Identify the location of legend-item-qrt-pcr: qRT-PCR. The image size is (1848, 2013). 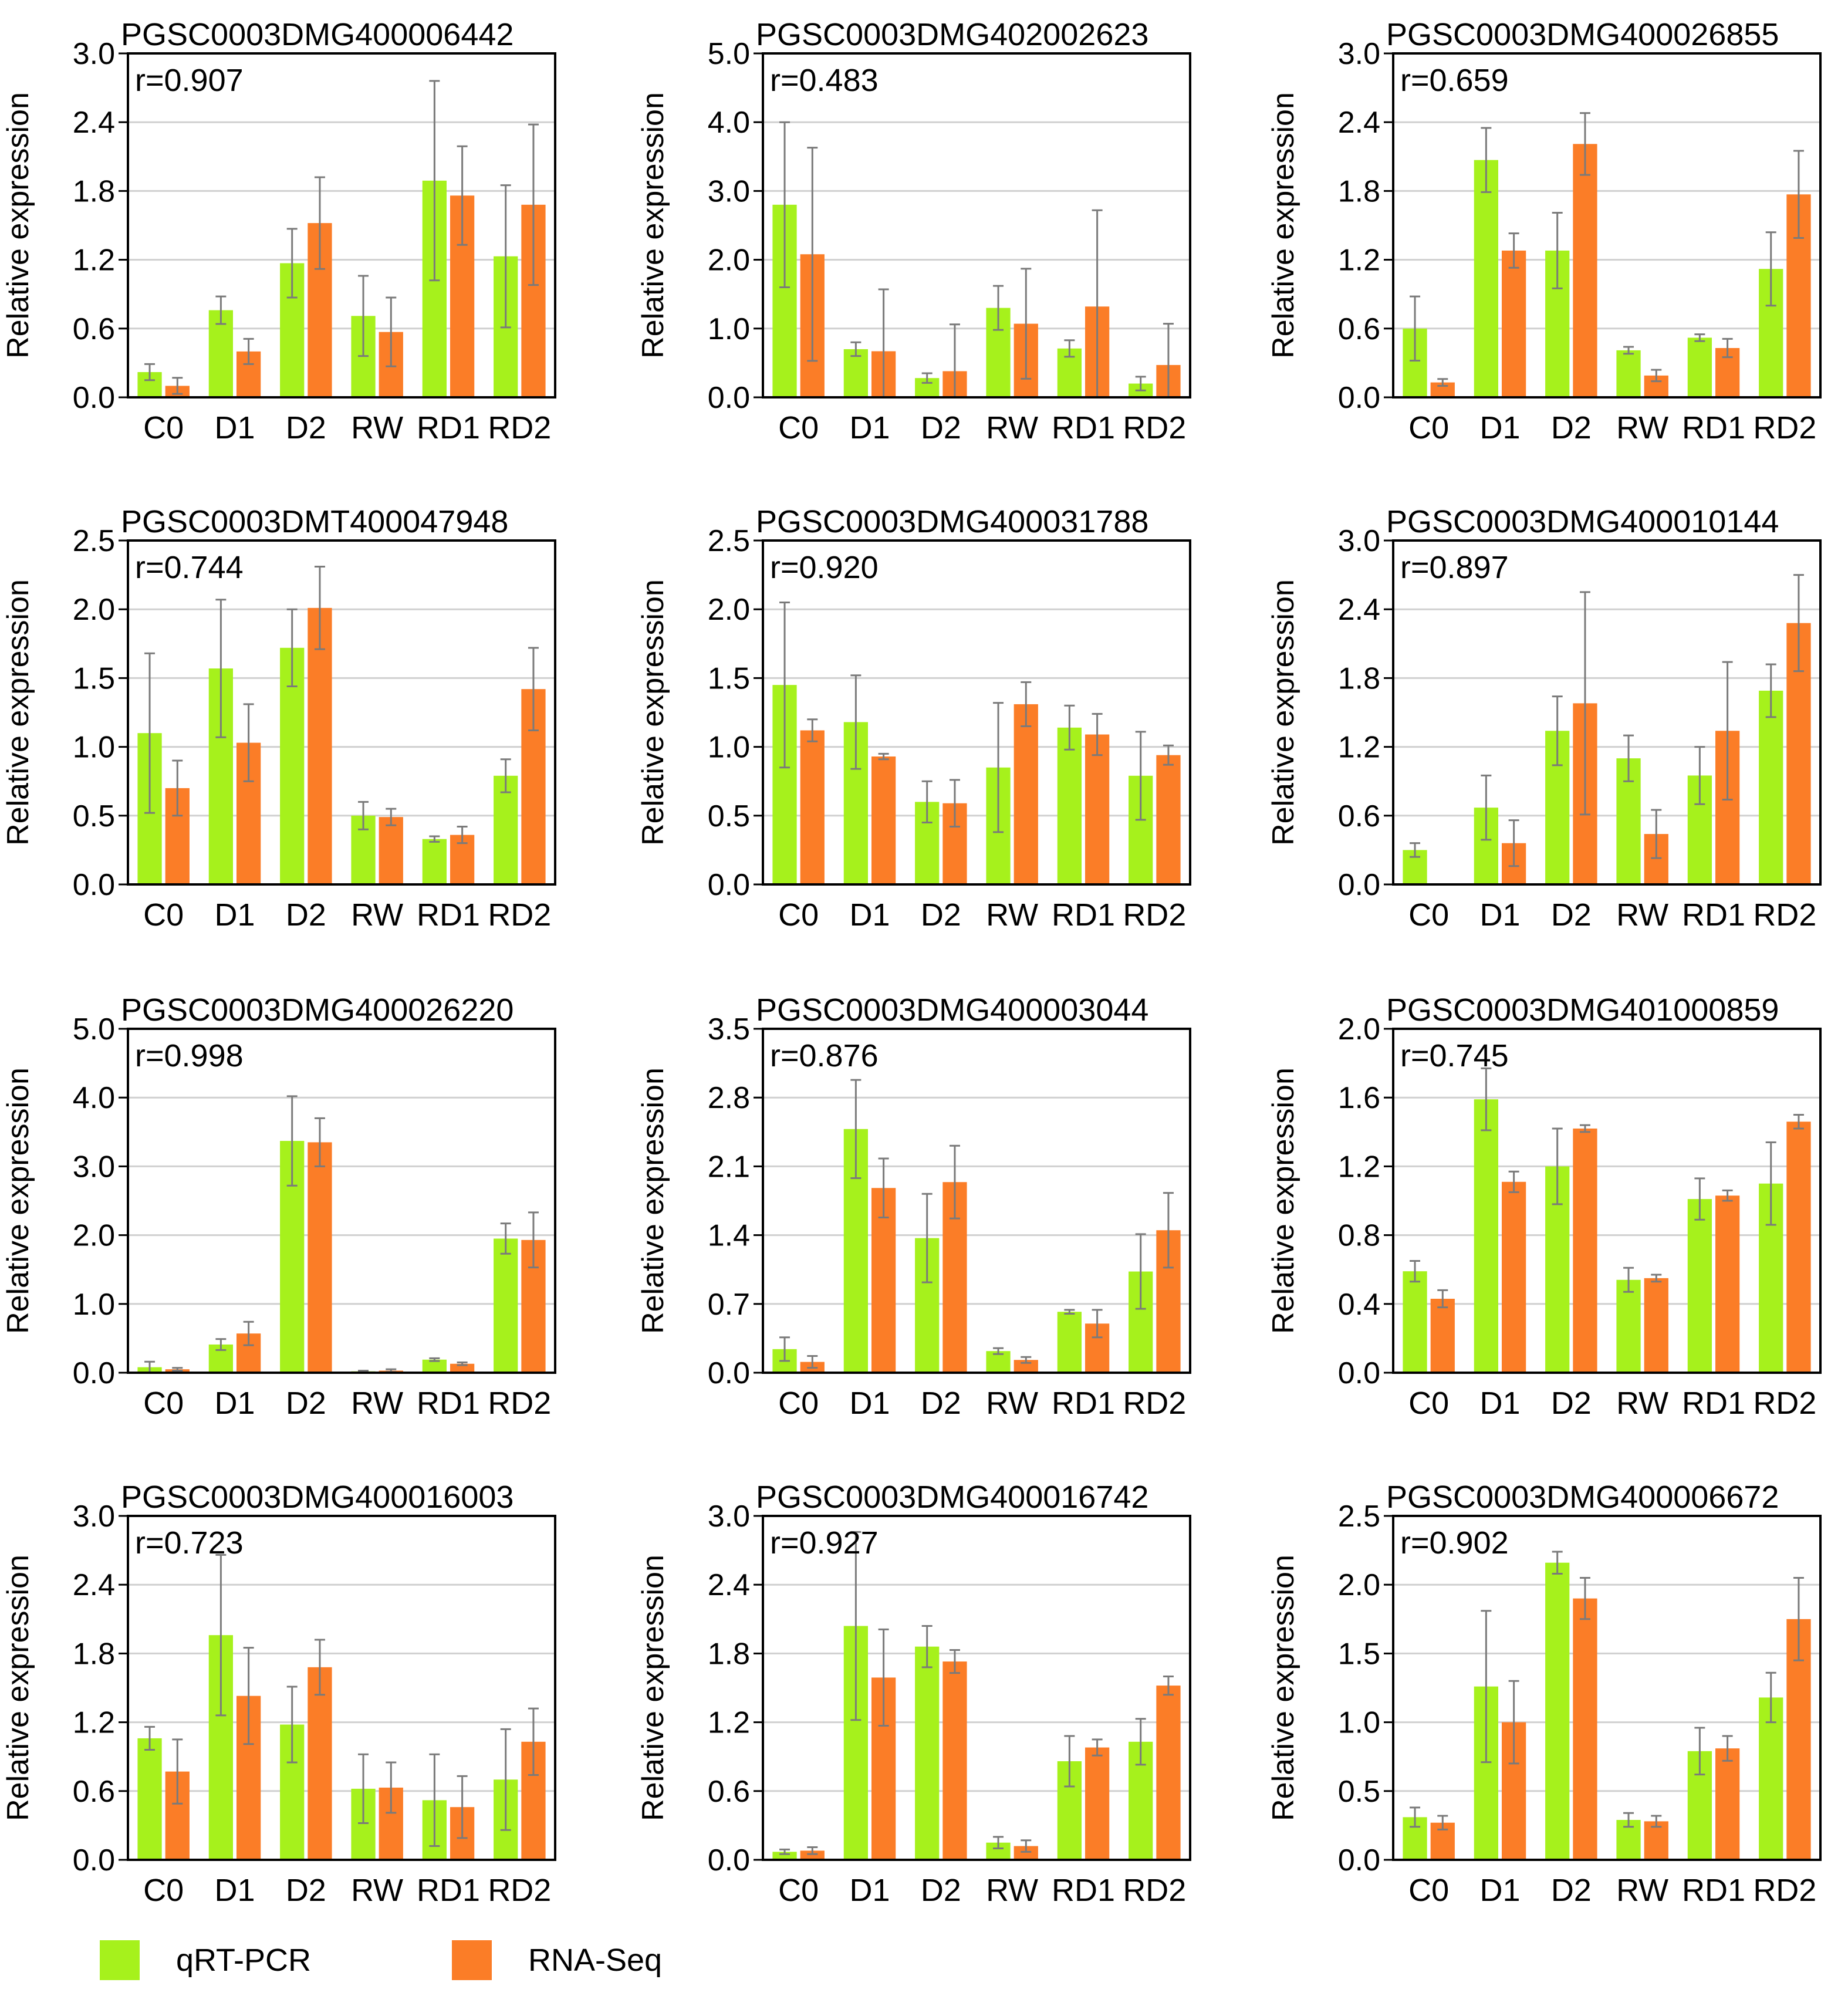
(205, 1960).